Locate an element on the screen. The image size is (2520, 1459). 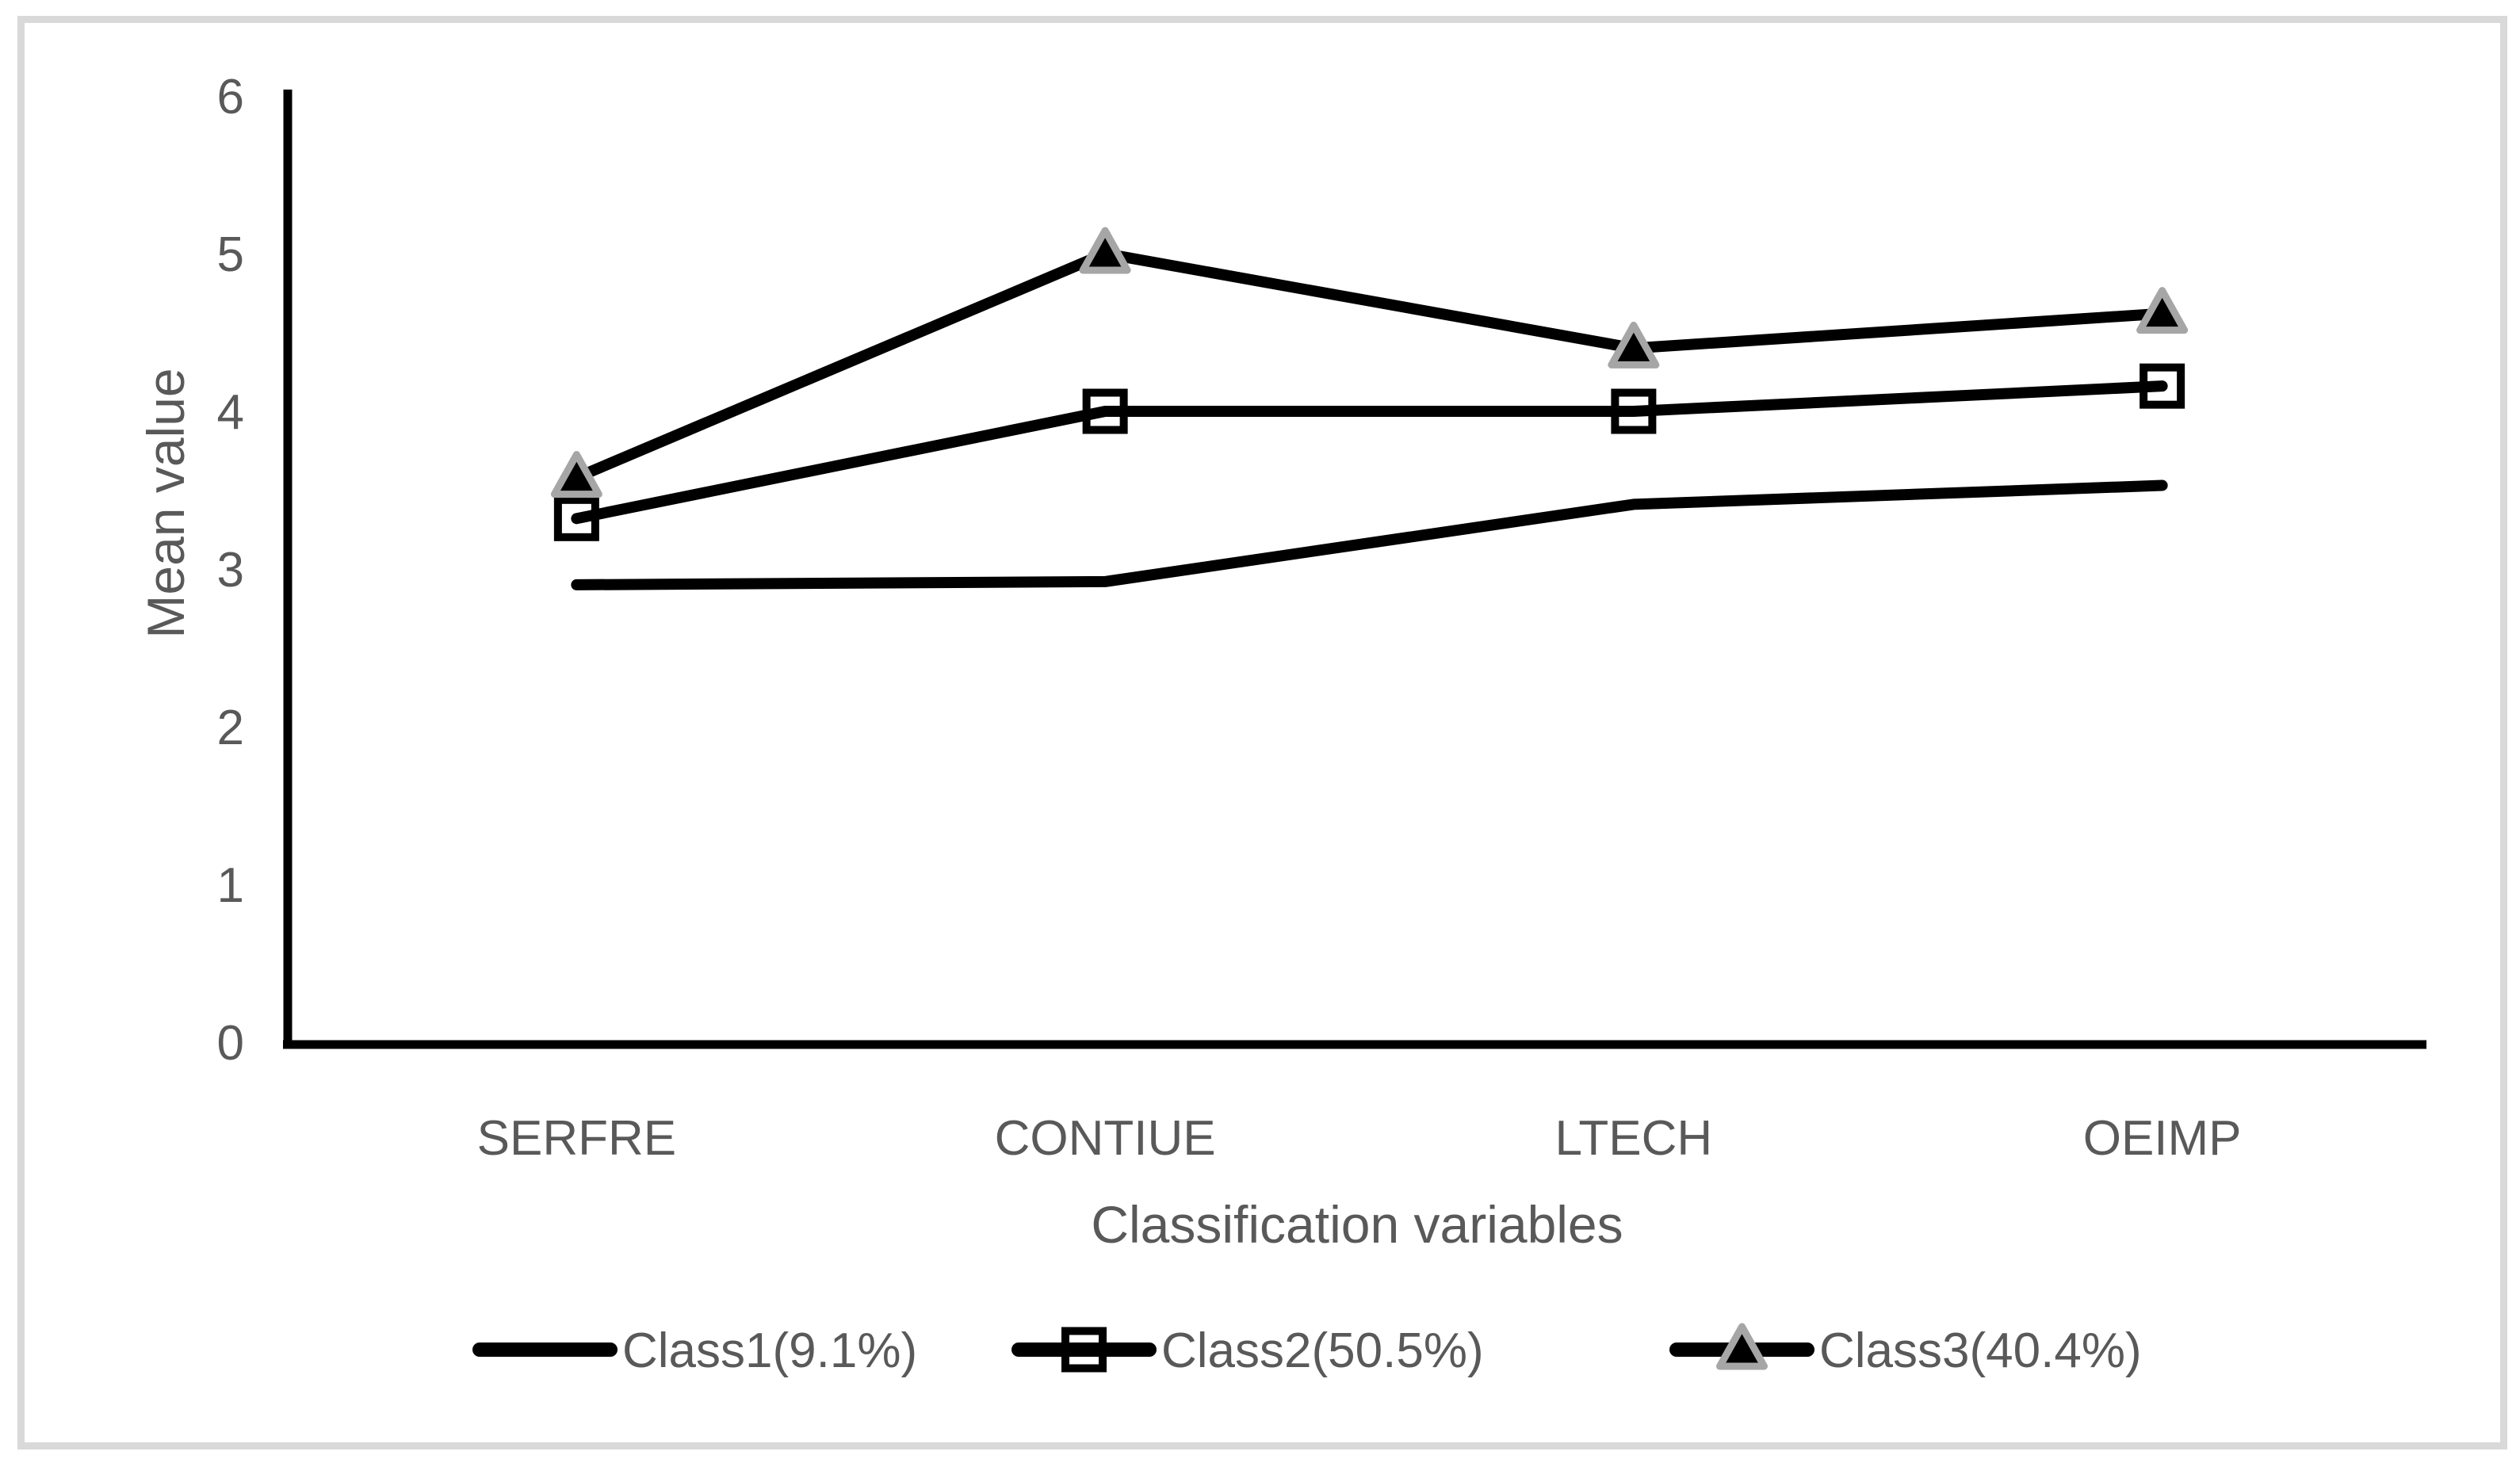
y-tick-label-6: 6 is located at coordinates (230, 97).